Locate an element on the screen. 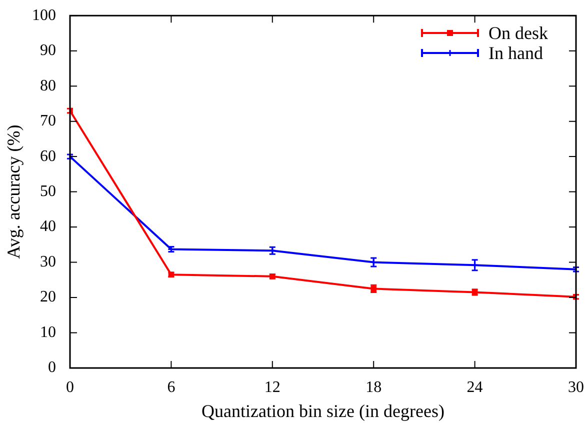 The width and height of the screenshot is (588, 423). x-axis-title: Quantization bin size (in degrees) is located at coordinates (323, 410).